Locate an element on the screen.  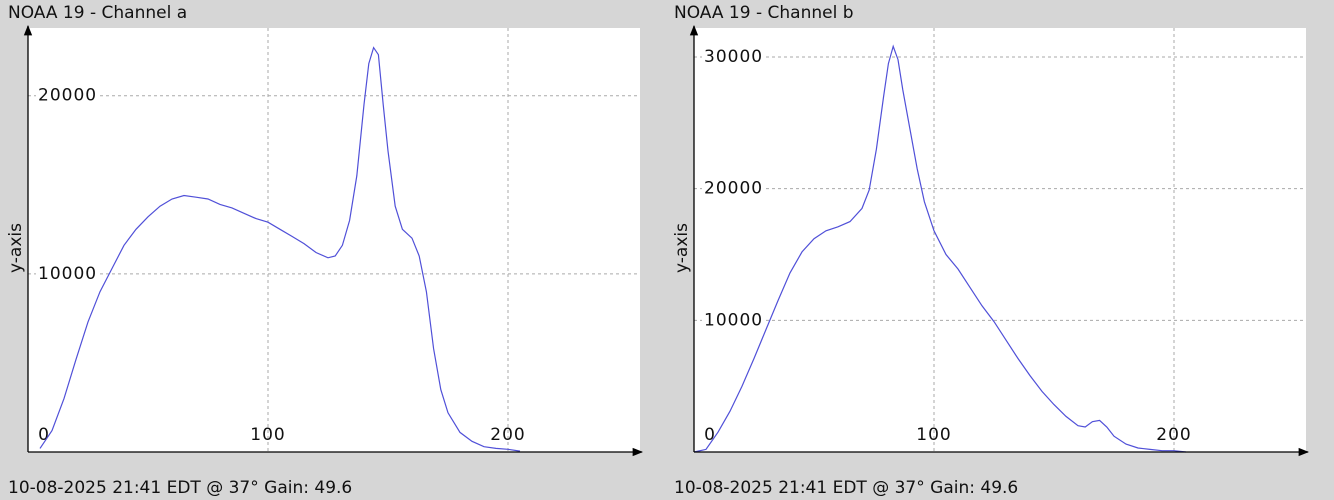
chart-title: NOAA 19 - Channel a is located at coordinates (97, 13).